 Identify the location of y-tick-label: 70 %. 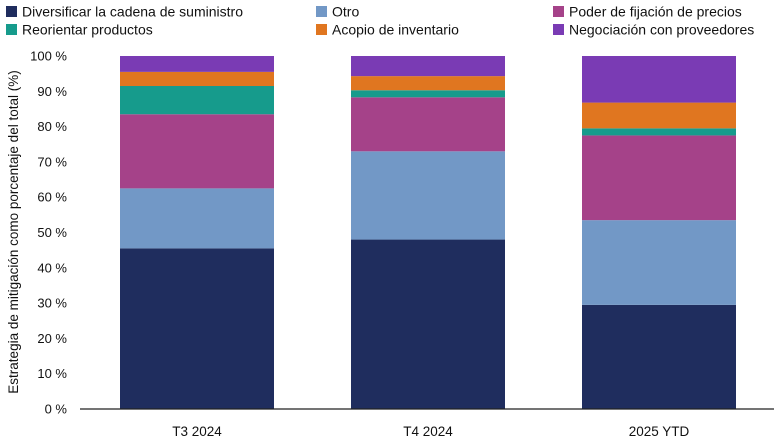
(52, 161).